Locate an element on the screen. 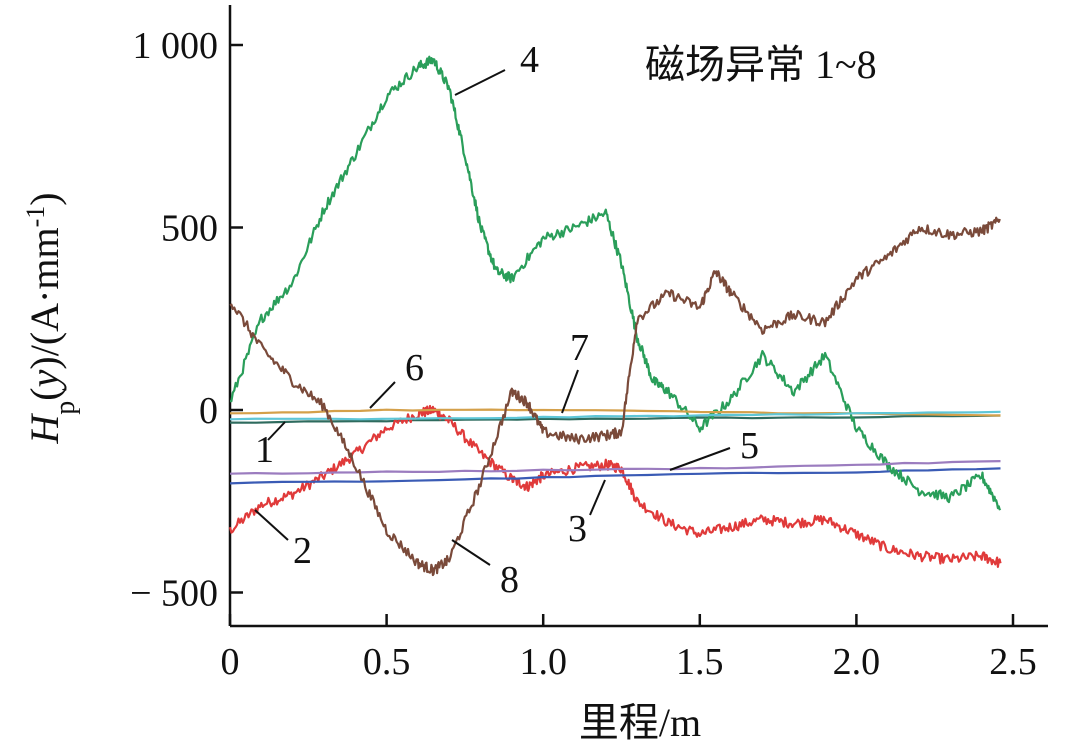 Image resolution: width=1080 pixels, height=748 pixels. series-label-5: 5 is located at coordinates (749, 446).